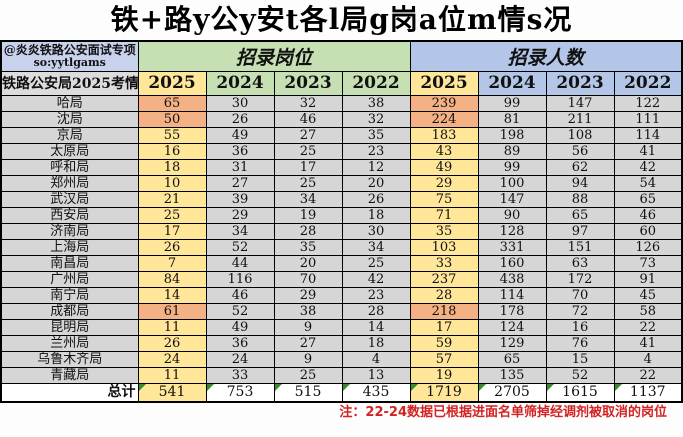 This screenshot has height=437, width=683. Describe the element at coordinates (172, 83) in the screenshot. I see `year-header-positions-2025: 2025` at that location.